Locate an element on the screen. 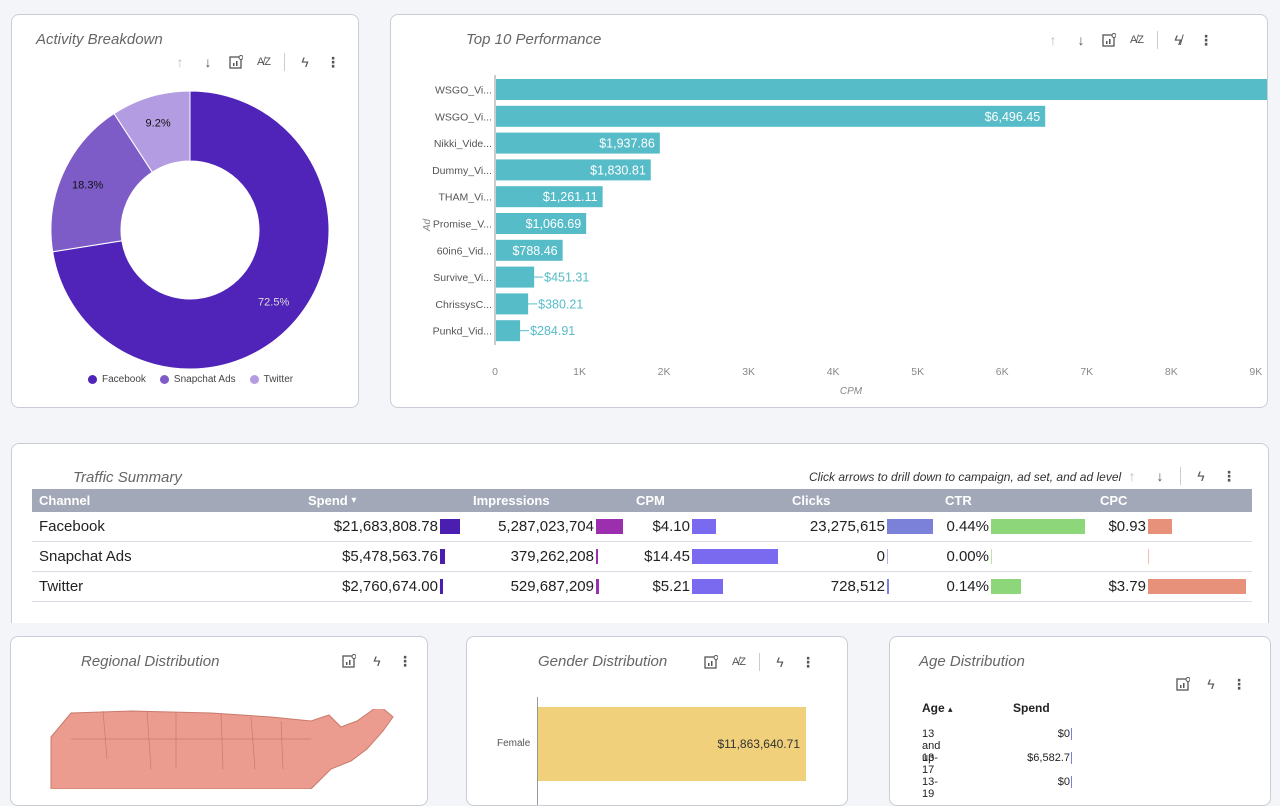 This screenshot has width=1280, height=806. col-clicks-header: Clicks is located at coordinates (811, 500).